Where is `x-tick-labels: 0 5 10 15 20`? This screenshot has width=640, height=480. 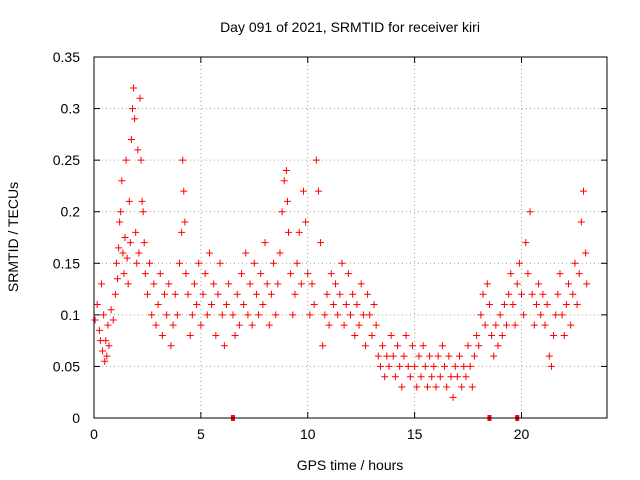 x-tick-labels: 0 5 10 15 20 is located at coordinates (309, 434).